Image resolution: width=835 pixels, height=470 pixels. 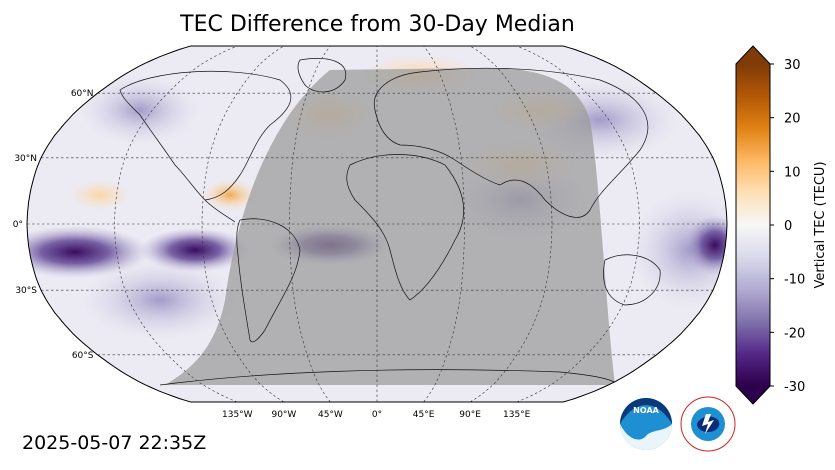 I want to click on latitude-labels: 60°N 30°N 0° 30°S 60°S, so click(x=53, y=225).